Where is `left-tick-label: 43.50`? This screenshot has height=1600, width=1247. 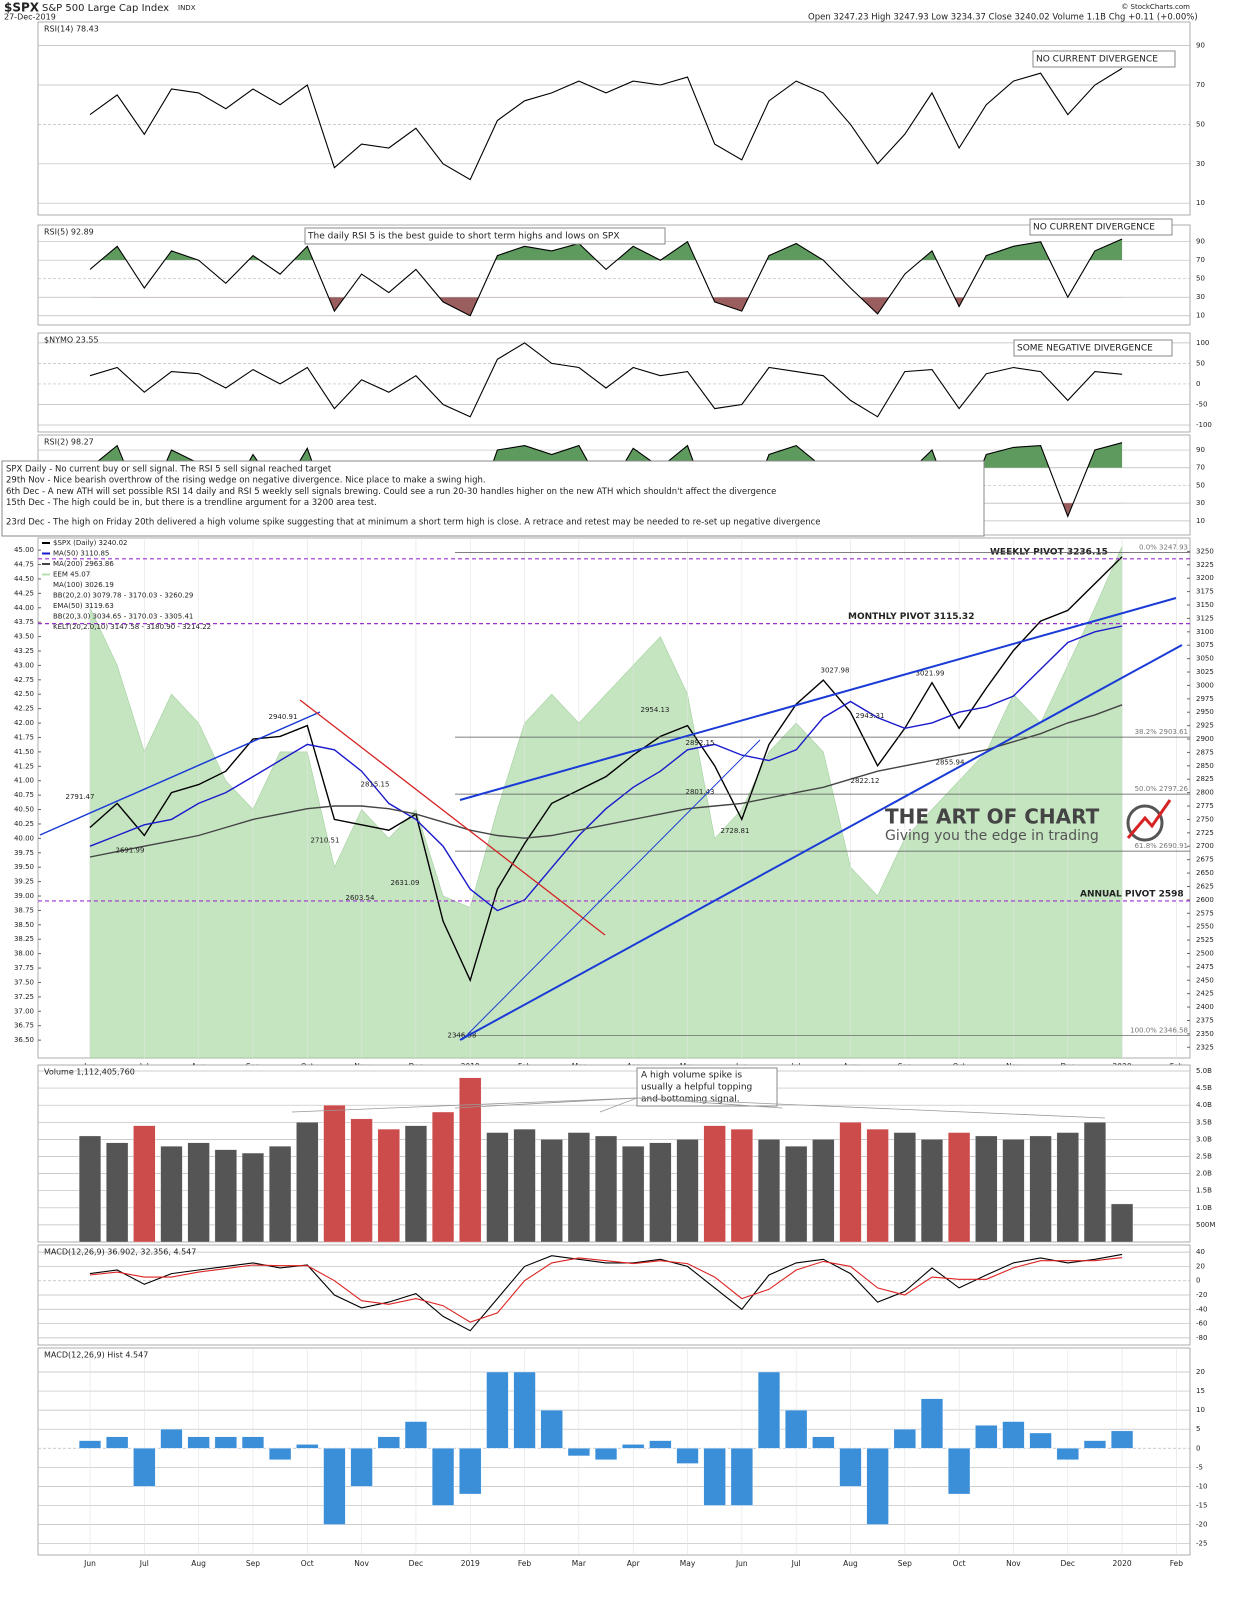
left-tick-label: 43.50 is located at coordinates (24, 637).